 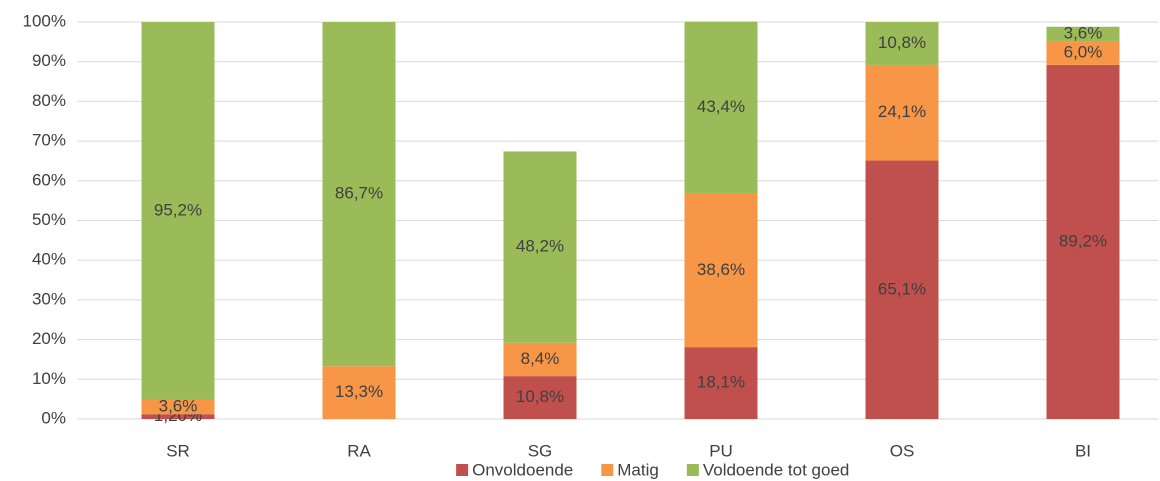 I want to click on data-label: 43,4%, so click(x=721, y=106).